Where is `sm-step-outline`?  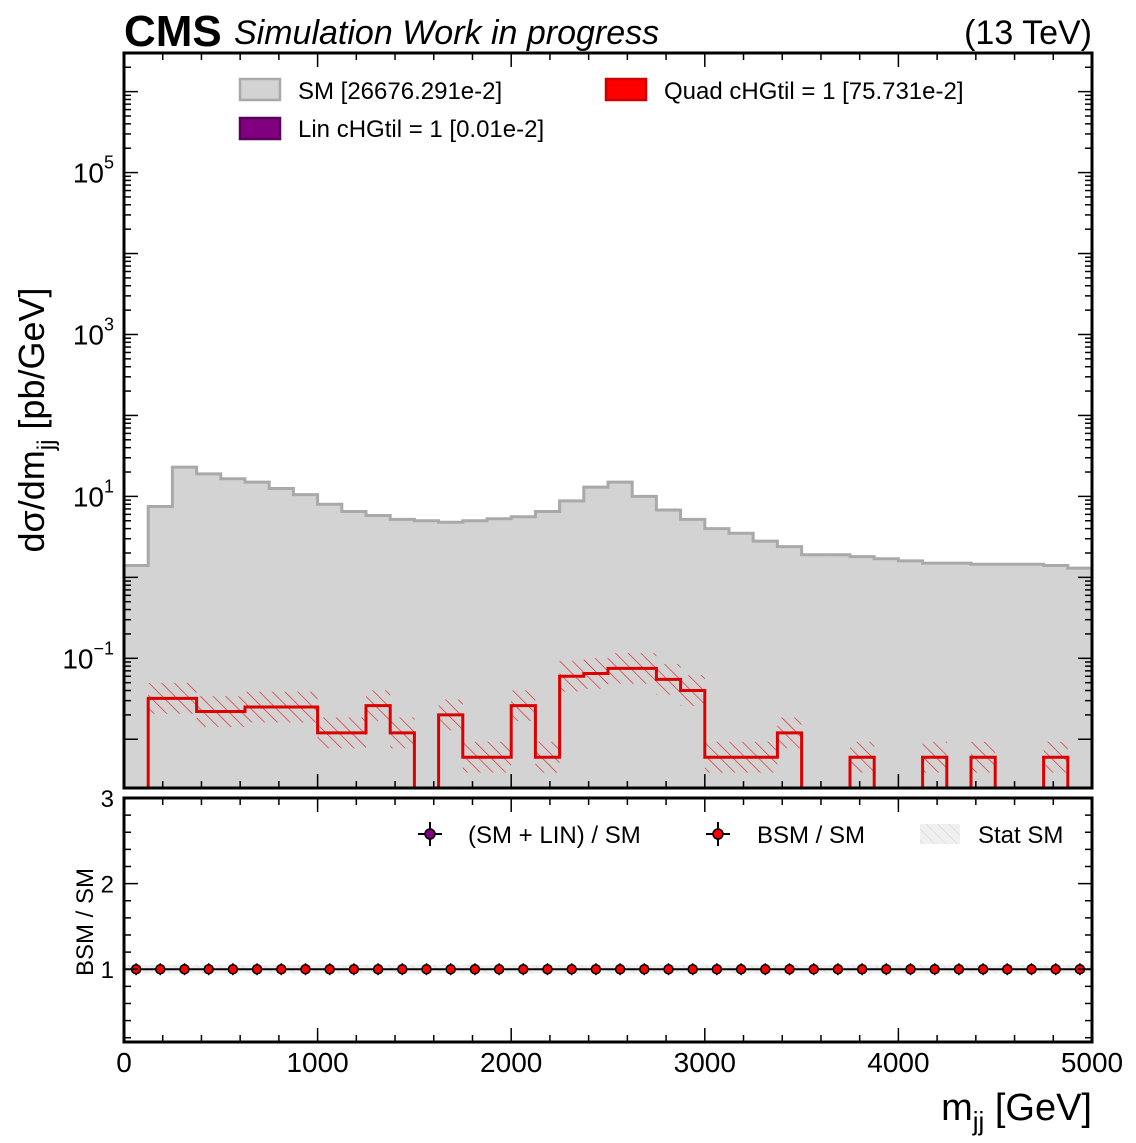 sm-step-outline is located at coordinates (608, 517).